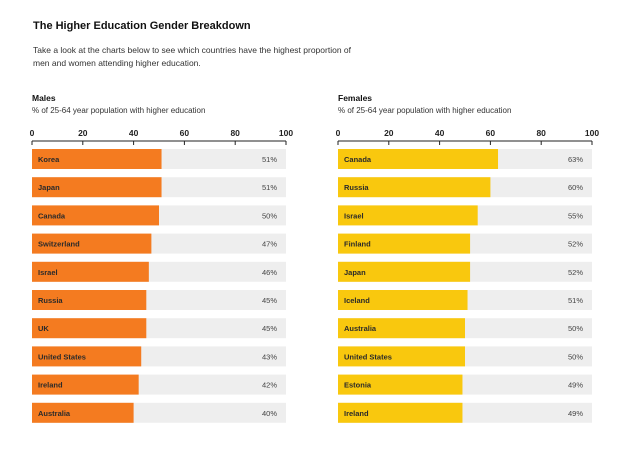 Image resolution: width=624 pixels, height=449 pixels. I want to click on females-x-tick-label: 20, so click(389, 133).